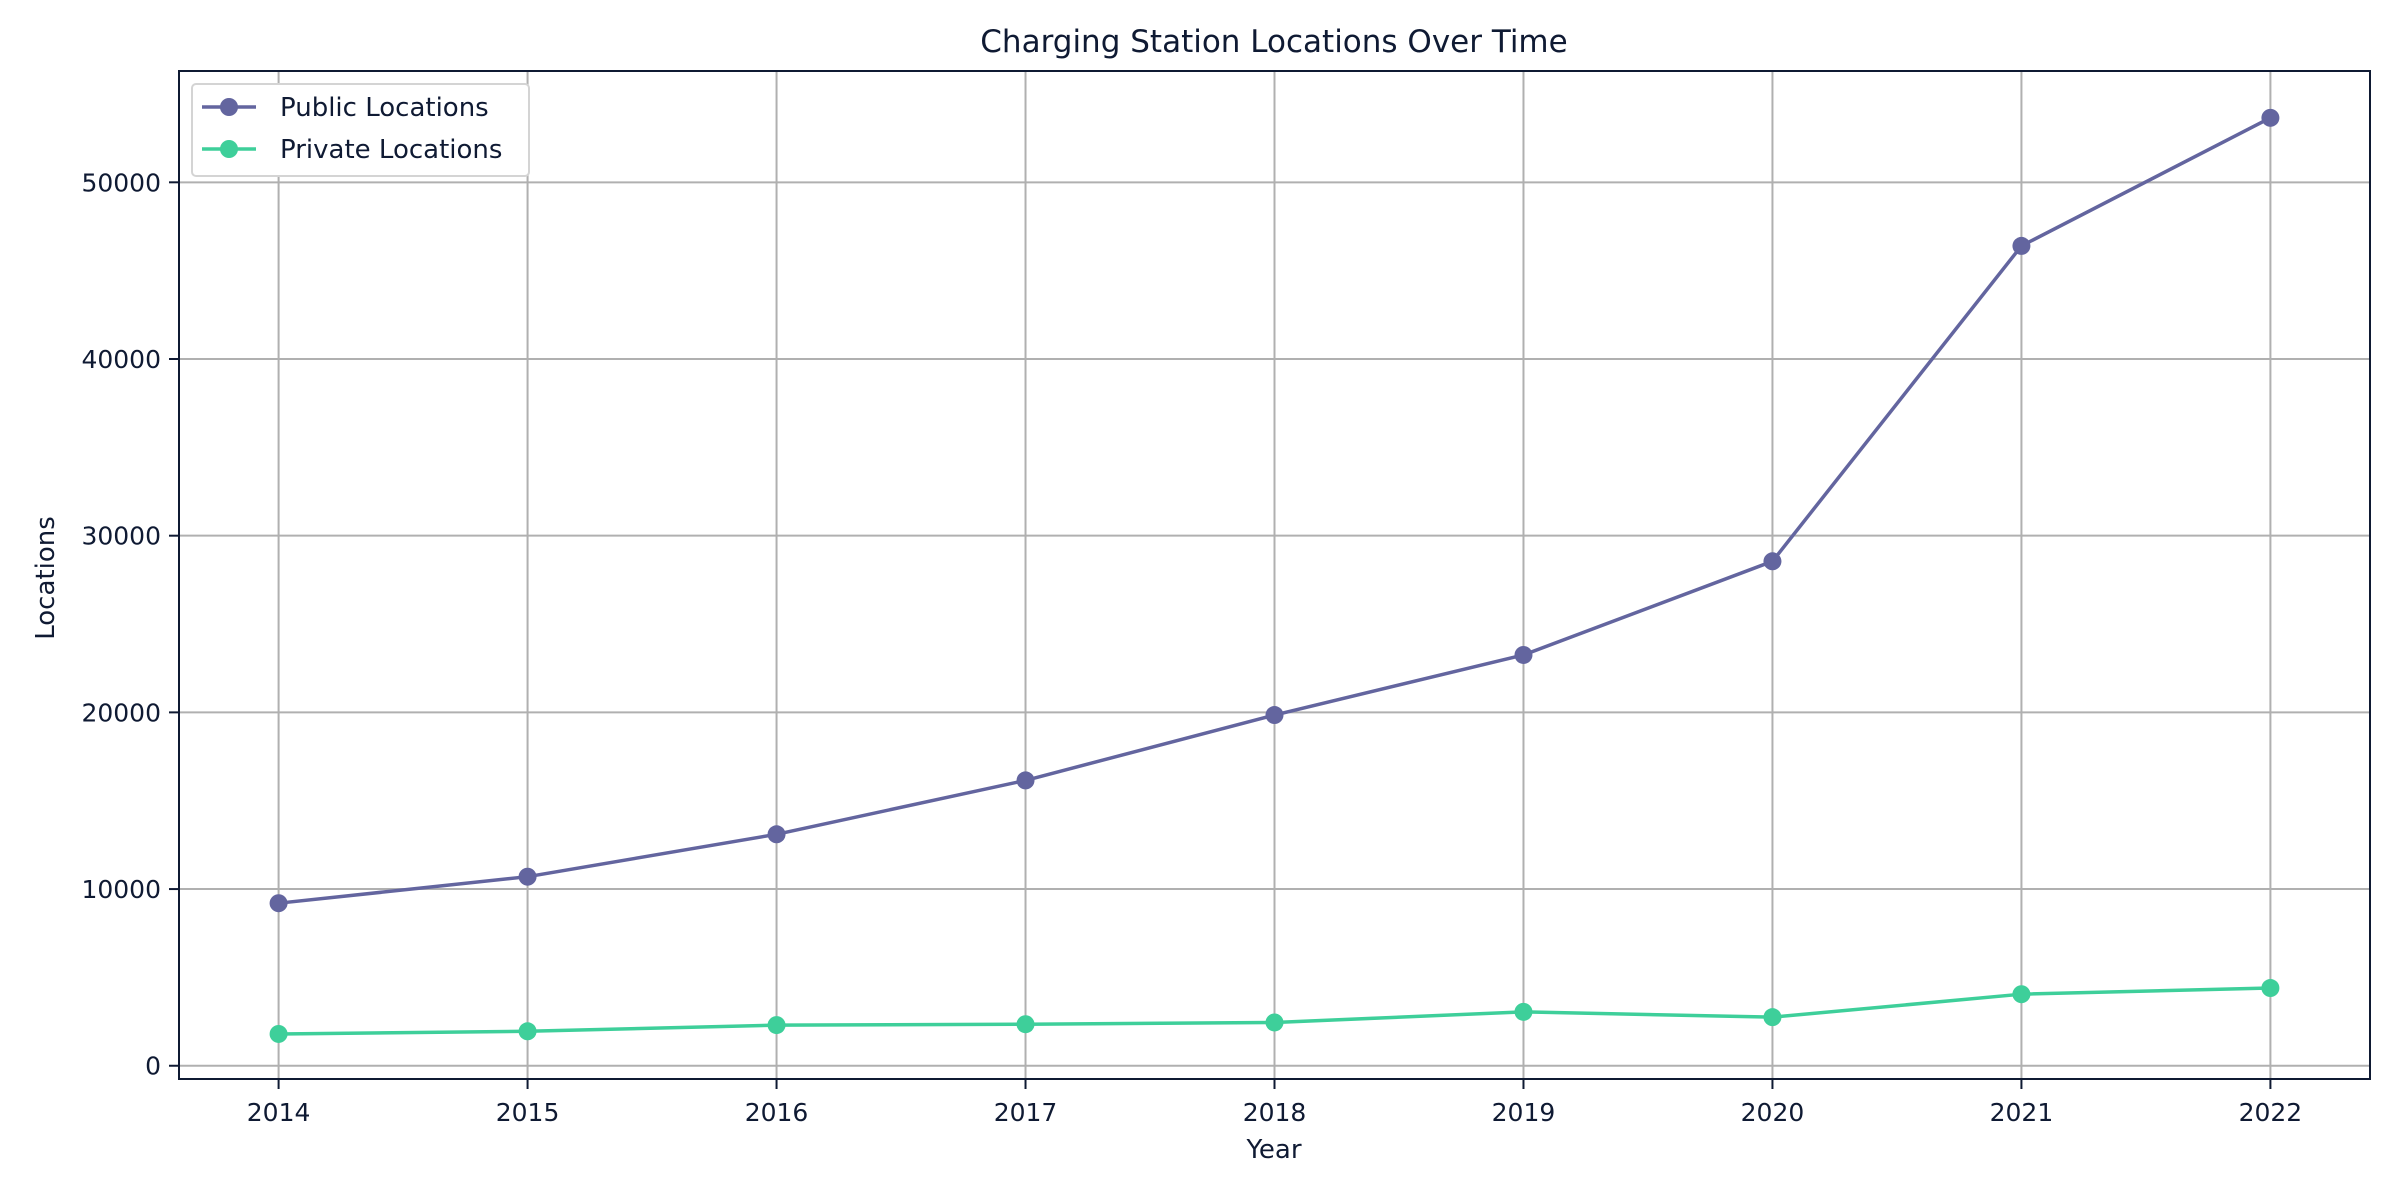 The width and height of the screenshot is (2400, 1204). I want to click on y-axis-label: Locations, so click(46, 578).